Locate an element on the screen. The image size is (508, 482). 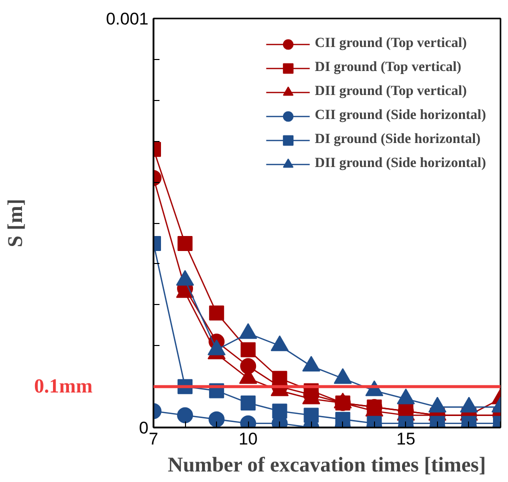
legend-label: DII ground (Side horizontal) is located at coordinates (400, 164).